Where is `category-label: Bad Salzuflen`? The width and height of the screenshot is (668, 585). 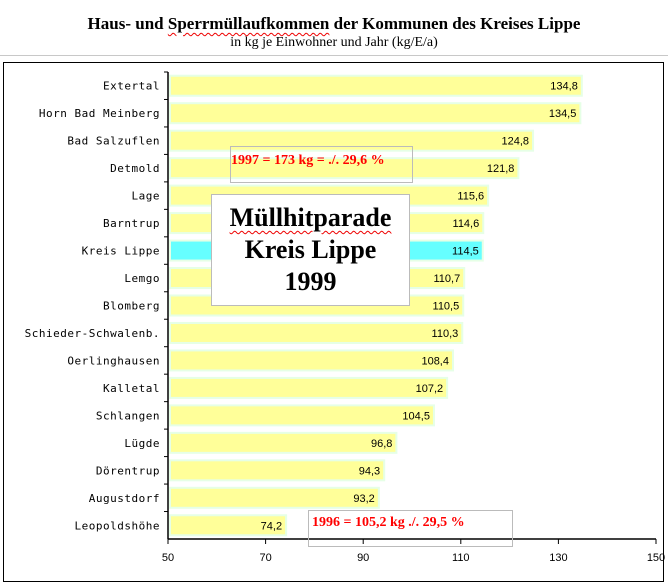 category-label: Bad Salzuflen is located at coordinates (113, 141).